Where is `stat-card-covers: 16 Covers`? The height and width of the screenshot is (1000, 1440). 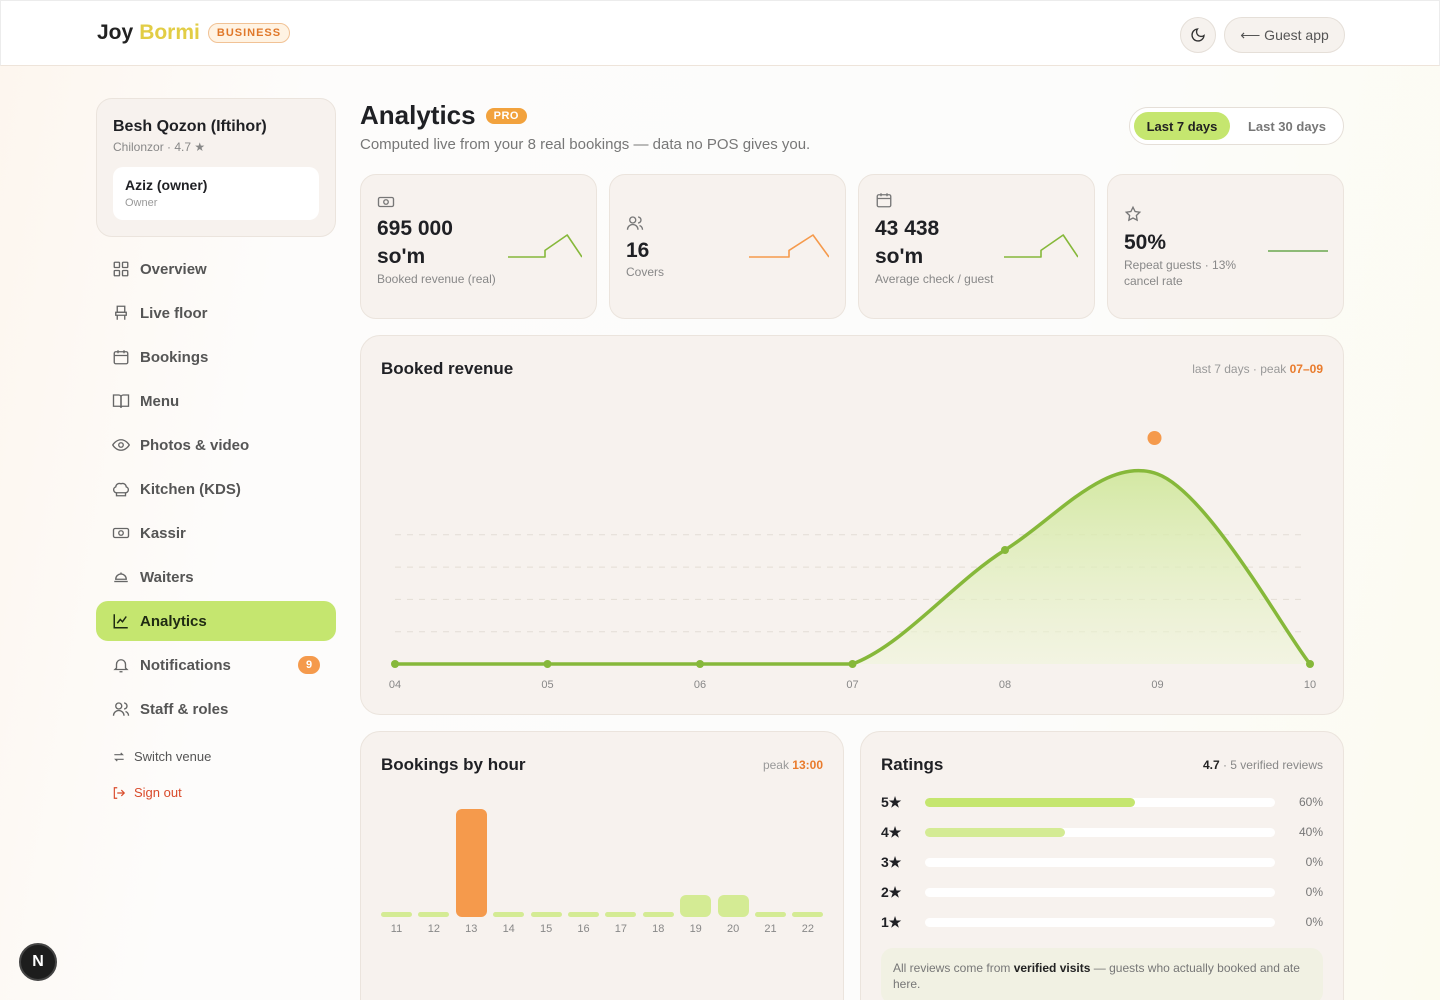
stat-card-covers: 16 Covers is located at coordinates (727, 246).